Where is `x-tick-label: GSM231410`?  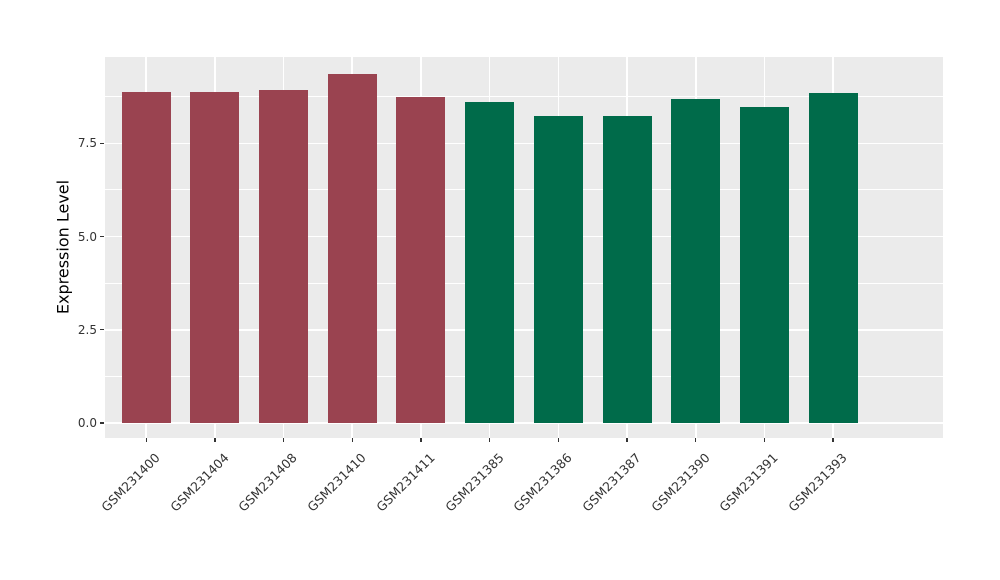 x-tick-label: GSM231410 is located at coordinates (336, 482).